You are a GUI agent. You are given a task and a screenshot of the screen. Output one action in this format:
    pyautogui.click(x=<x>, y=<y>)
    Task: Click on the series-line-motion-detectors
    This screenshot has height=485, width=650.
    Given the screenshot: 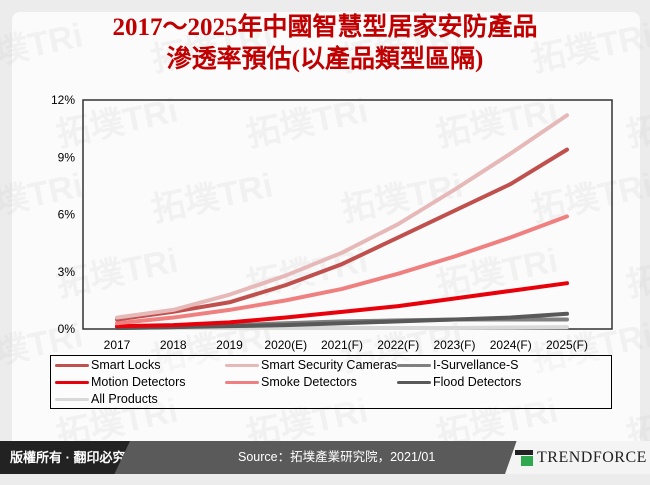 What is the action you would take?
    pyautogui.click(x=342, y=305)
    